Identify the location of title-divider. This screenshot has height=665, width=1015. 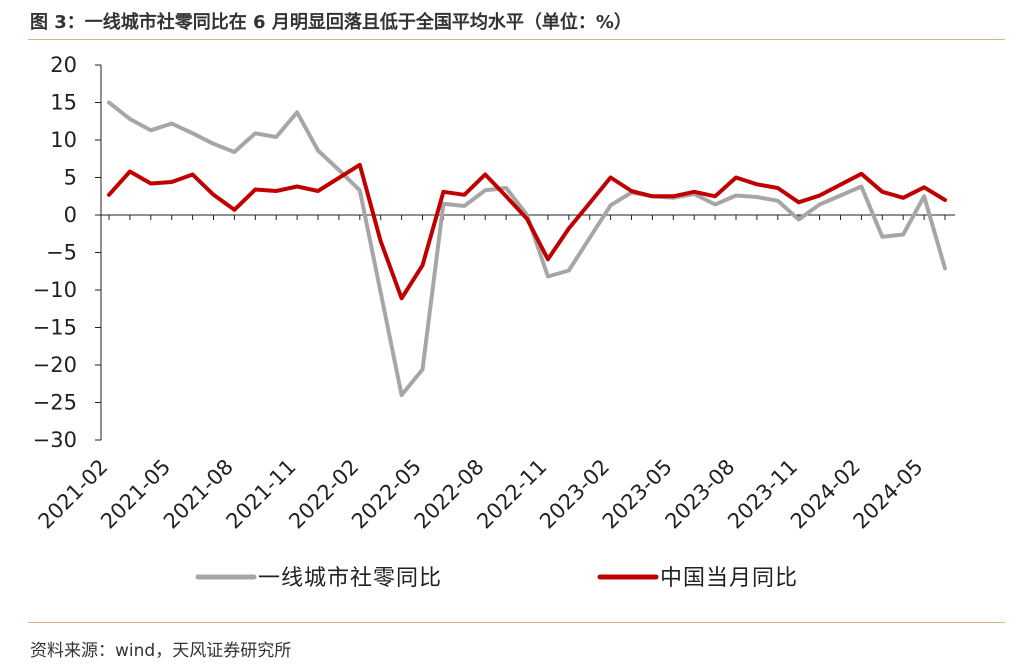
(516, 39).